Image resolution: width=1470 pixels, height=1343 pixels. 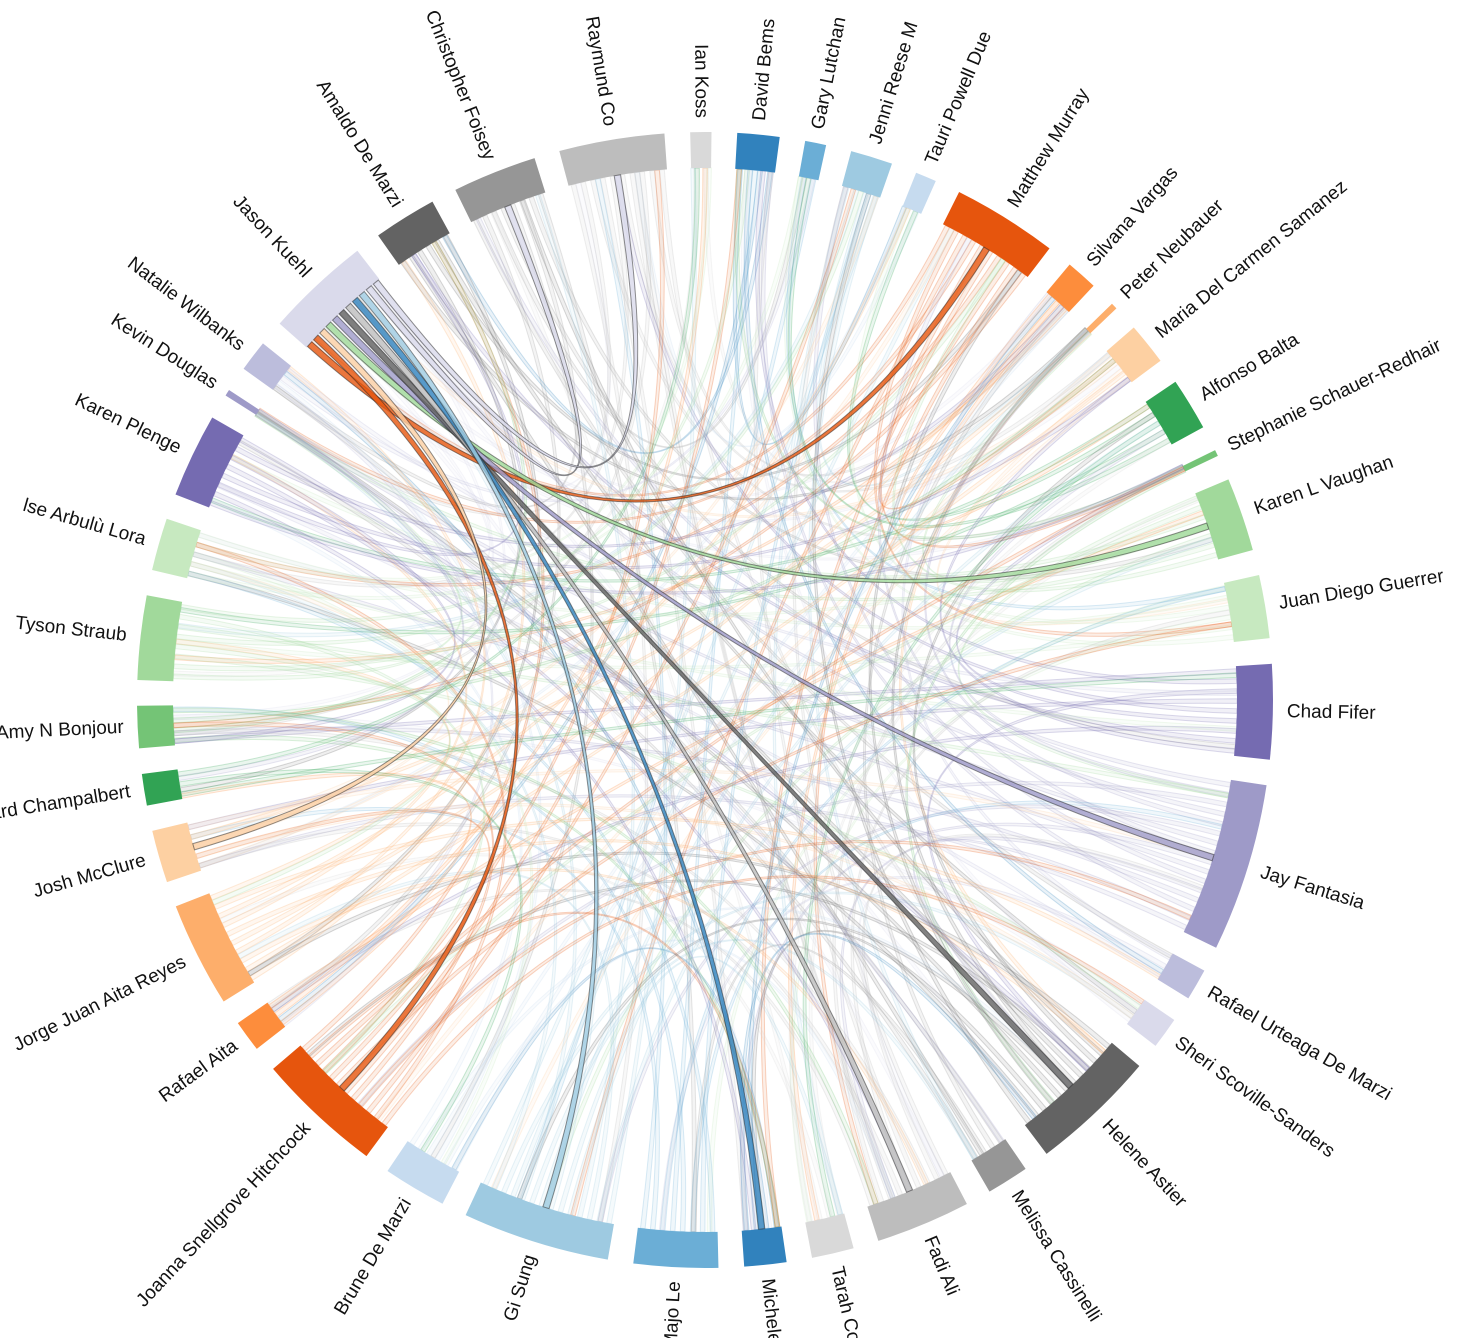 I want to click on label-raymund-co: Raymund Co, so click(x=600, y=71).